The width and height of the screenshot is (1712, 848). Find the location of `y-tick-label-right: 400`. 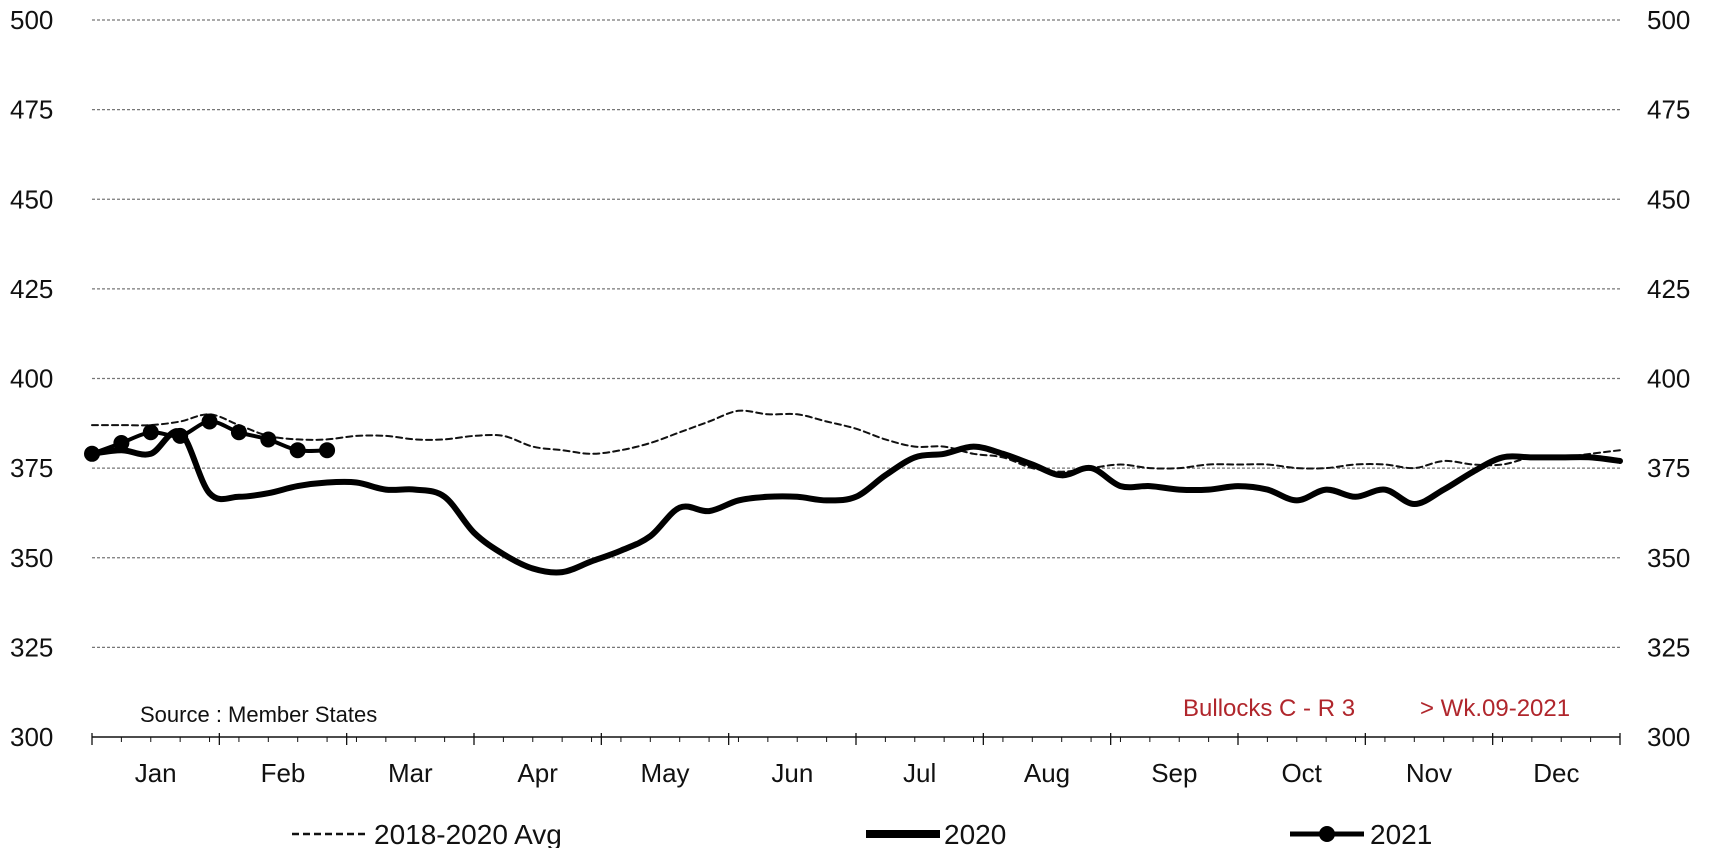

y-tick-label-right: 400 is located at coordinates (1668, 379).